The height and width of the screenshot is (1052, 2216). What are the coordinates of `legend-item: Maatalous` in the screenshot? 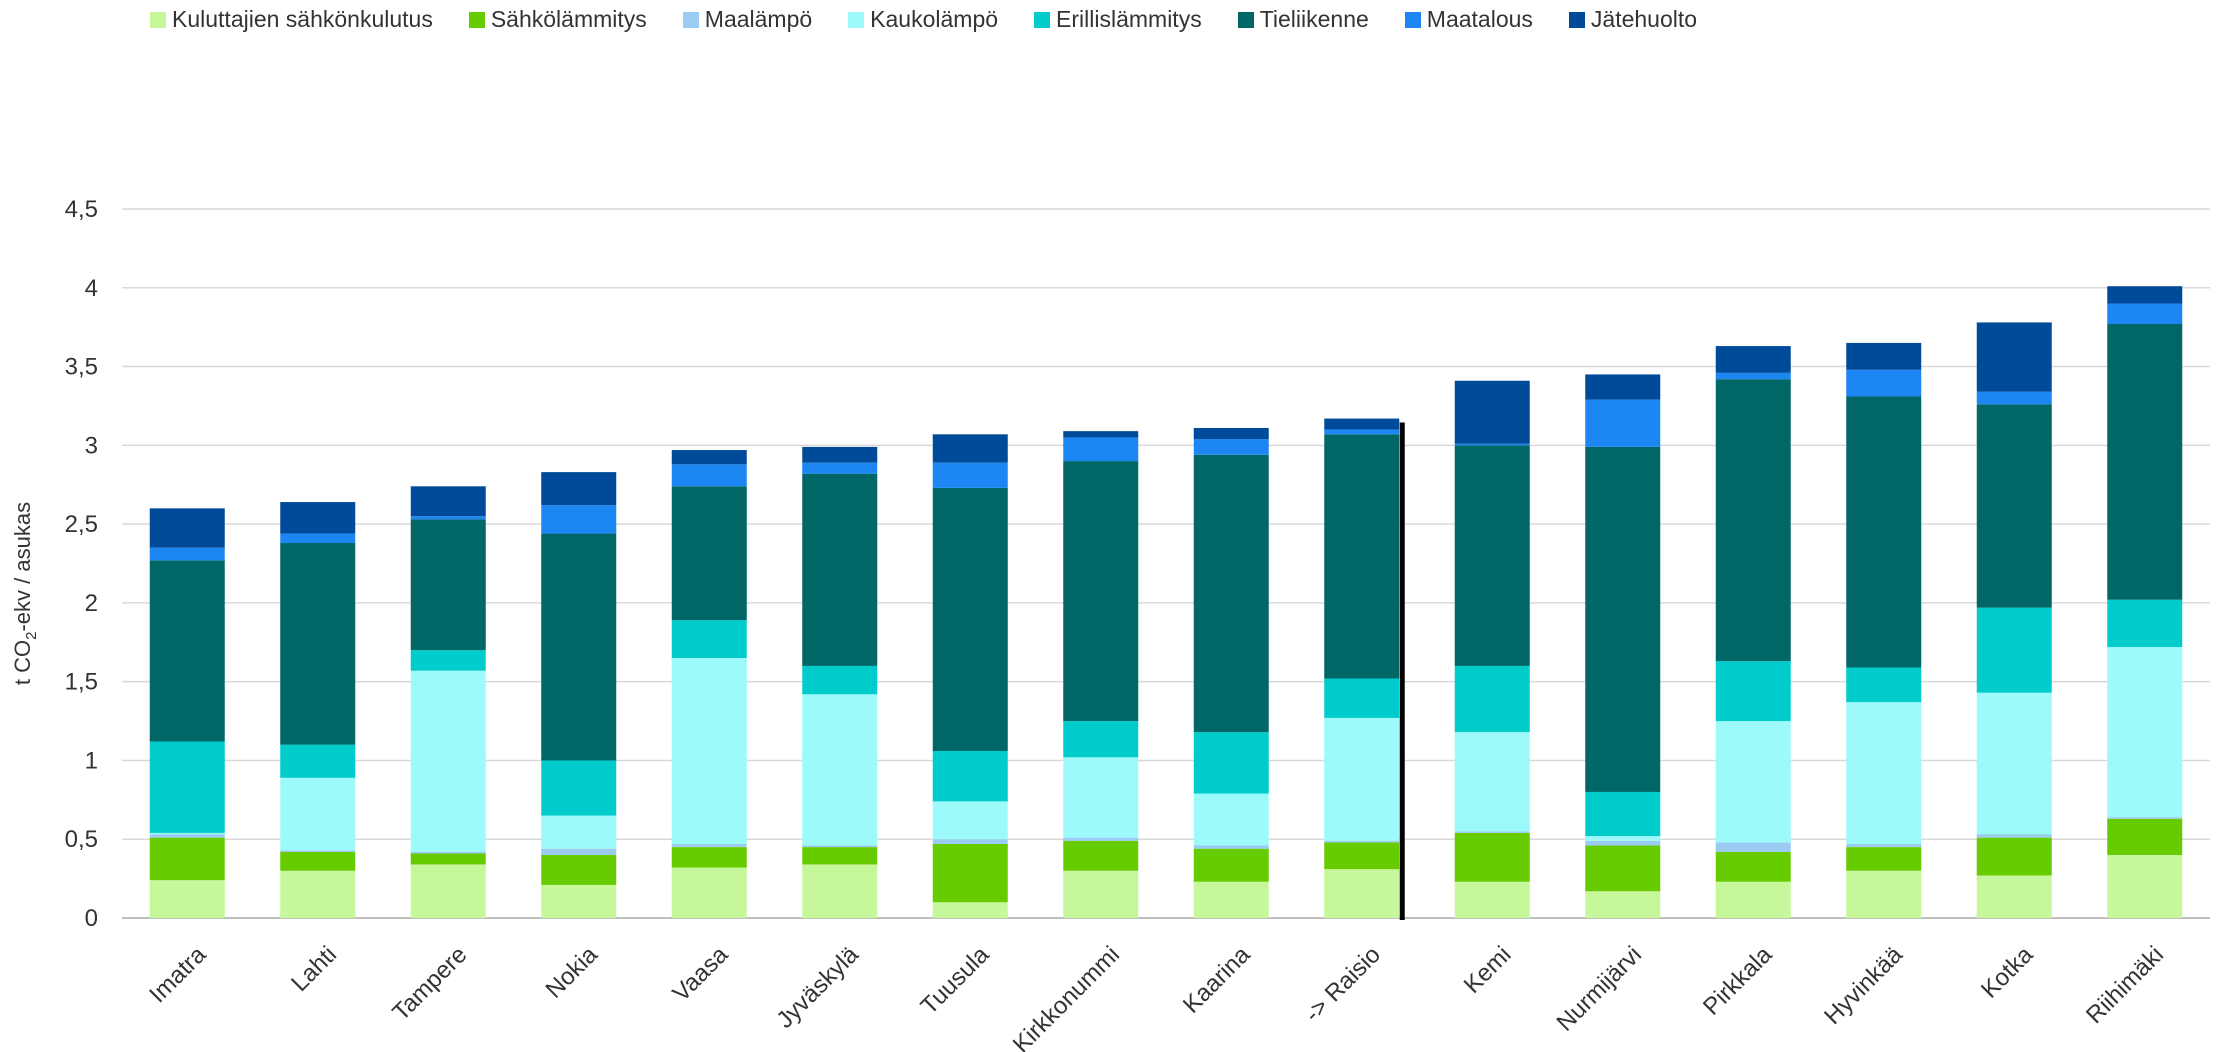 It's located at (1468, 19).